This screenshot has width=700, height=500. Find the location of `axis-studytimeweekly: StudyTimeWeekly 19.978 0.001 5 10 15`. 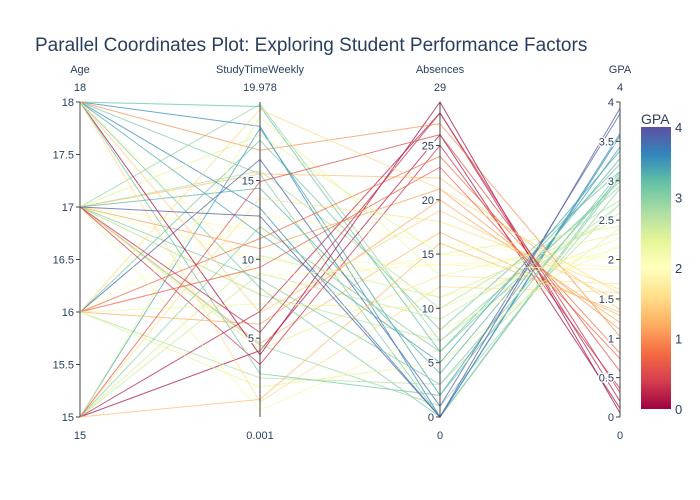

axis-studytimeweekly: StudyTimeWeekly 19.978 0.001 5 10 15 is located at coordinates (260, 253).